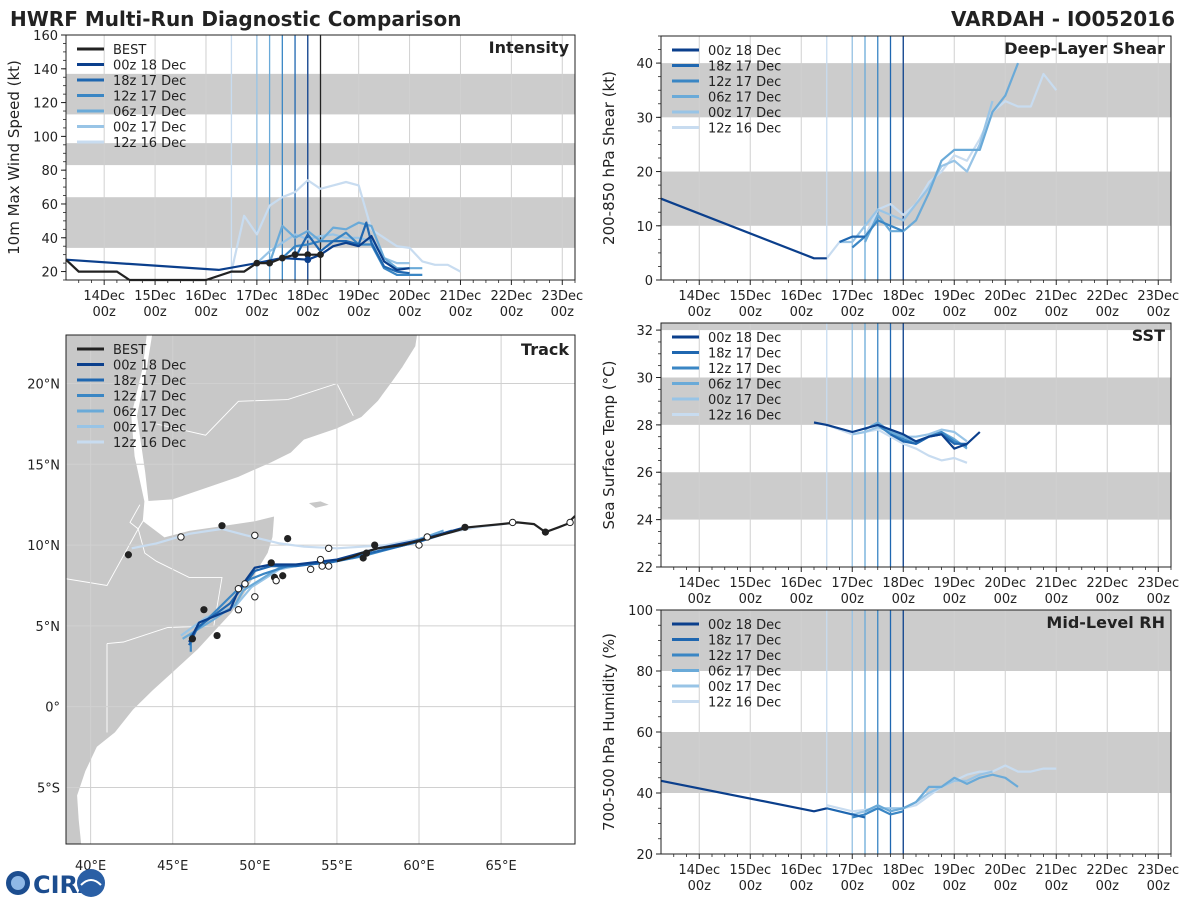 This screenshot has width=1200, height=900. Describe the element at coordinates (90, 866) in the screenshot. I see `track-lon-label: 40°E` at that location.